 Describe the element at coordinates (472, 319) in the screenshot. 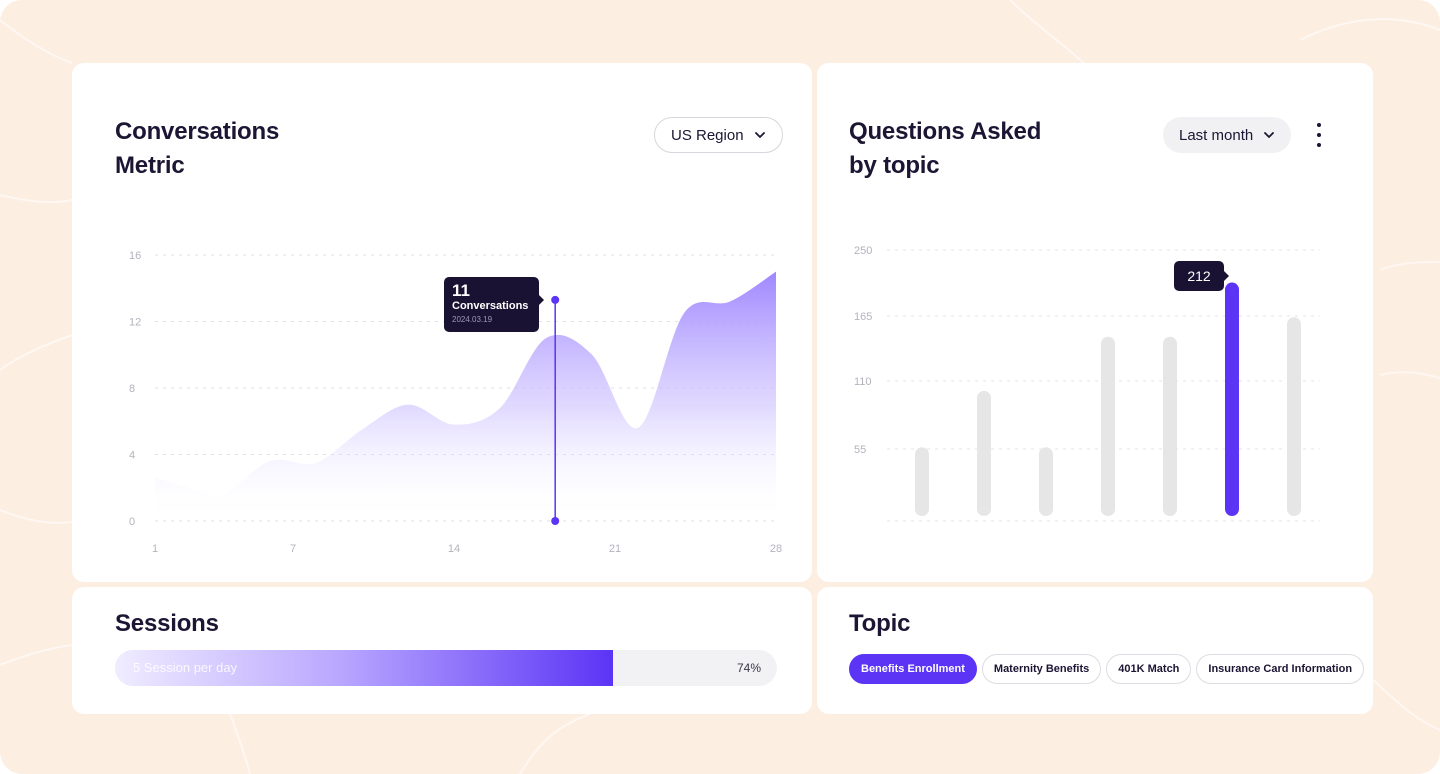

I see `tooltip-date: 2024.03.19` at that location.